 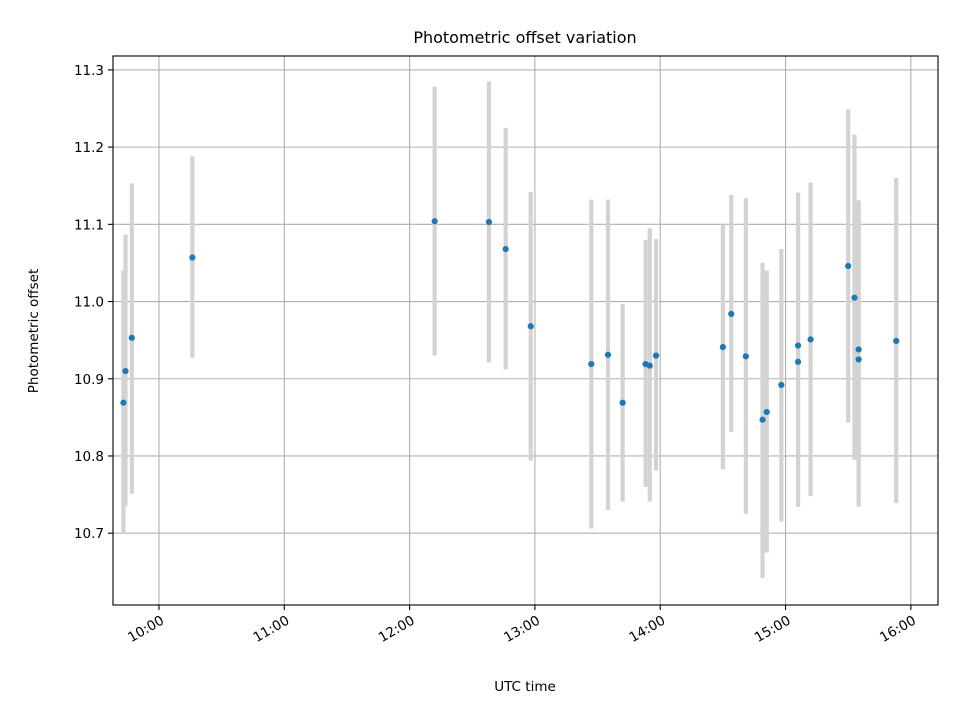 What do you see at coordinates (773, 629) in the screenshot?
I see `x-tick-label: 15:00` at bounding box center [773, 629].